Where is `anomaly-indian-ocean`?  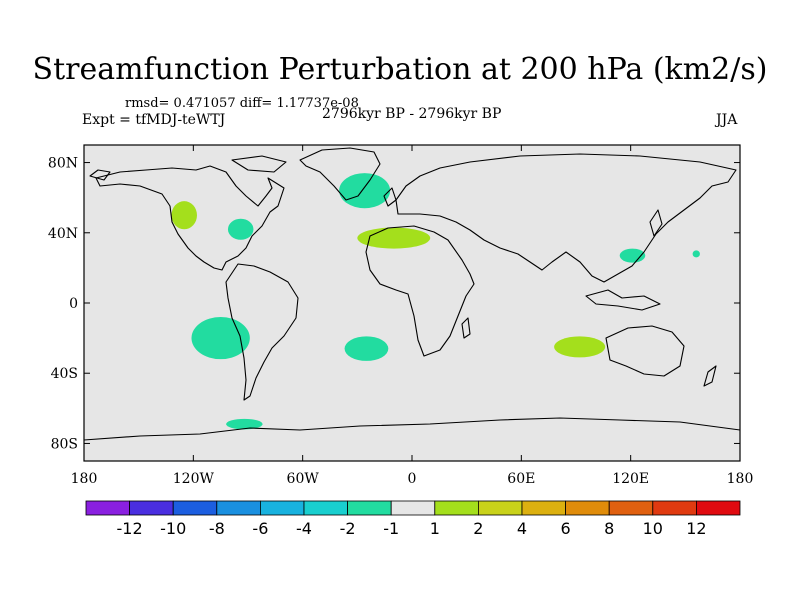
anomaly-indian-ocean is located at coordinates (580, 347).